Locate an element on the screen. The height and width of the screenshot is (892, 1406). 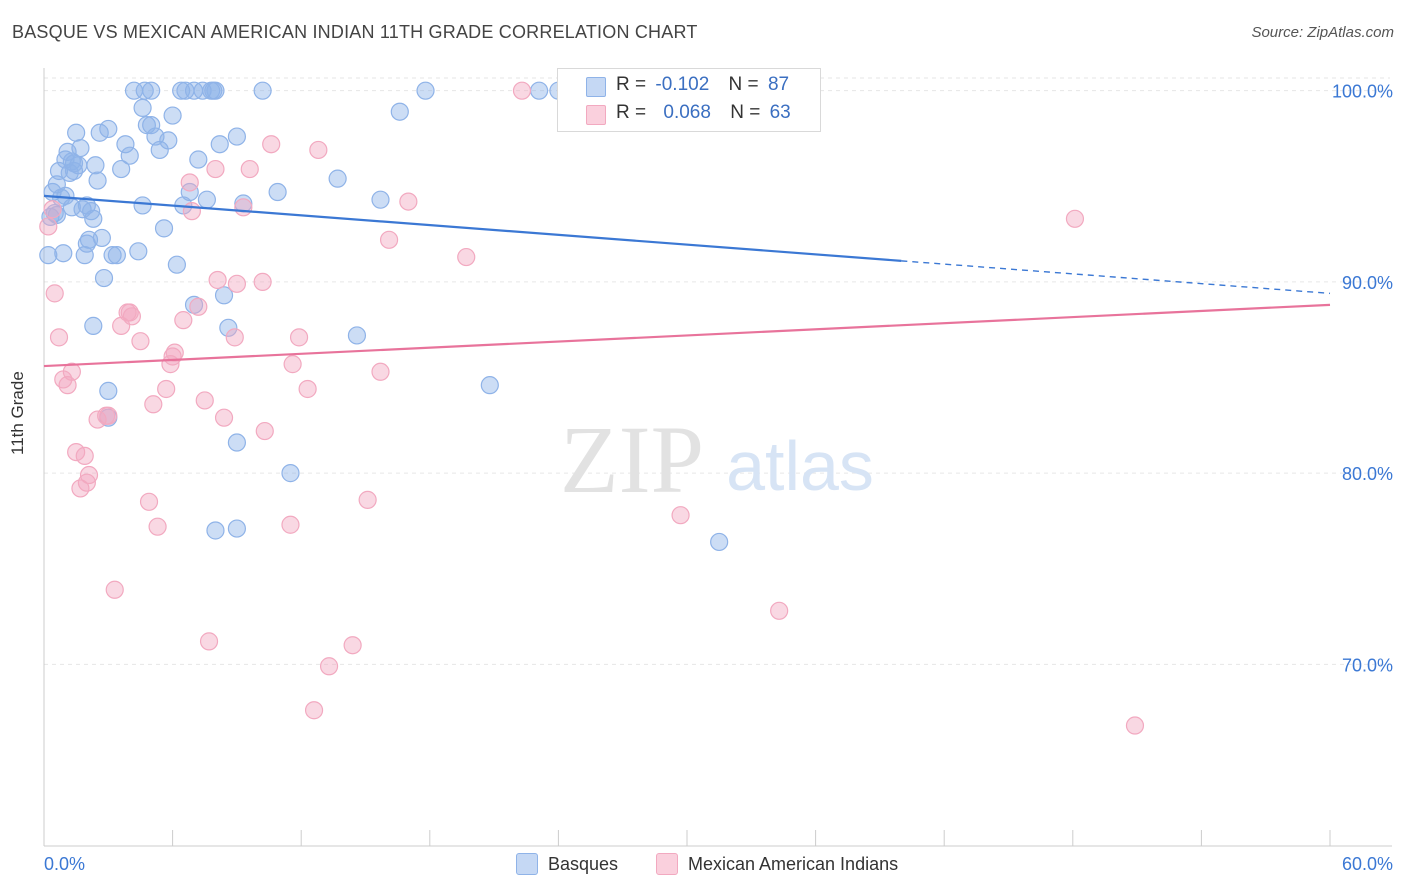
legend-item-basques: Basques is located at coordinates (567, 864).